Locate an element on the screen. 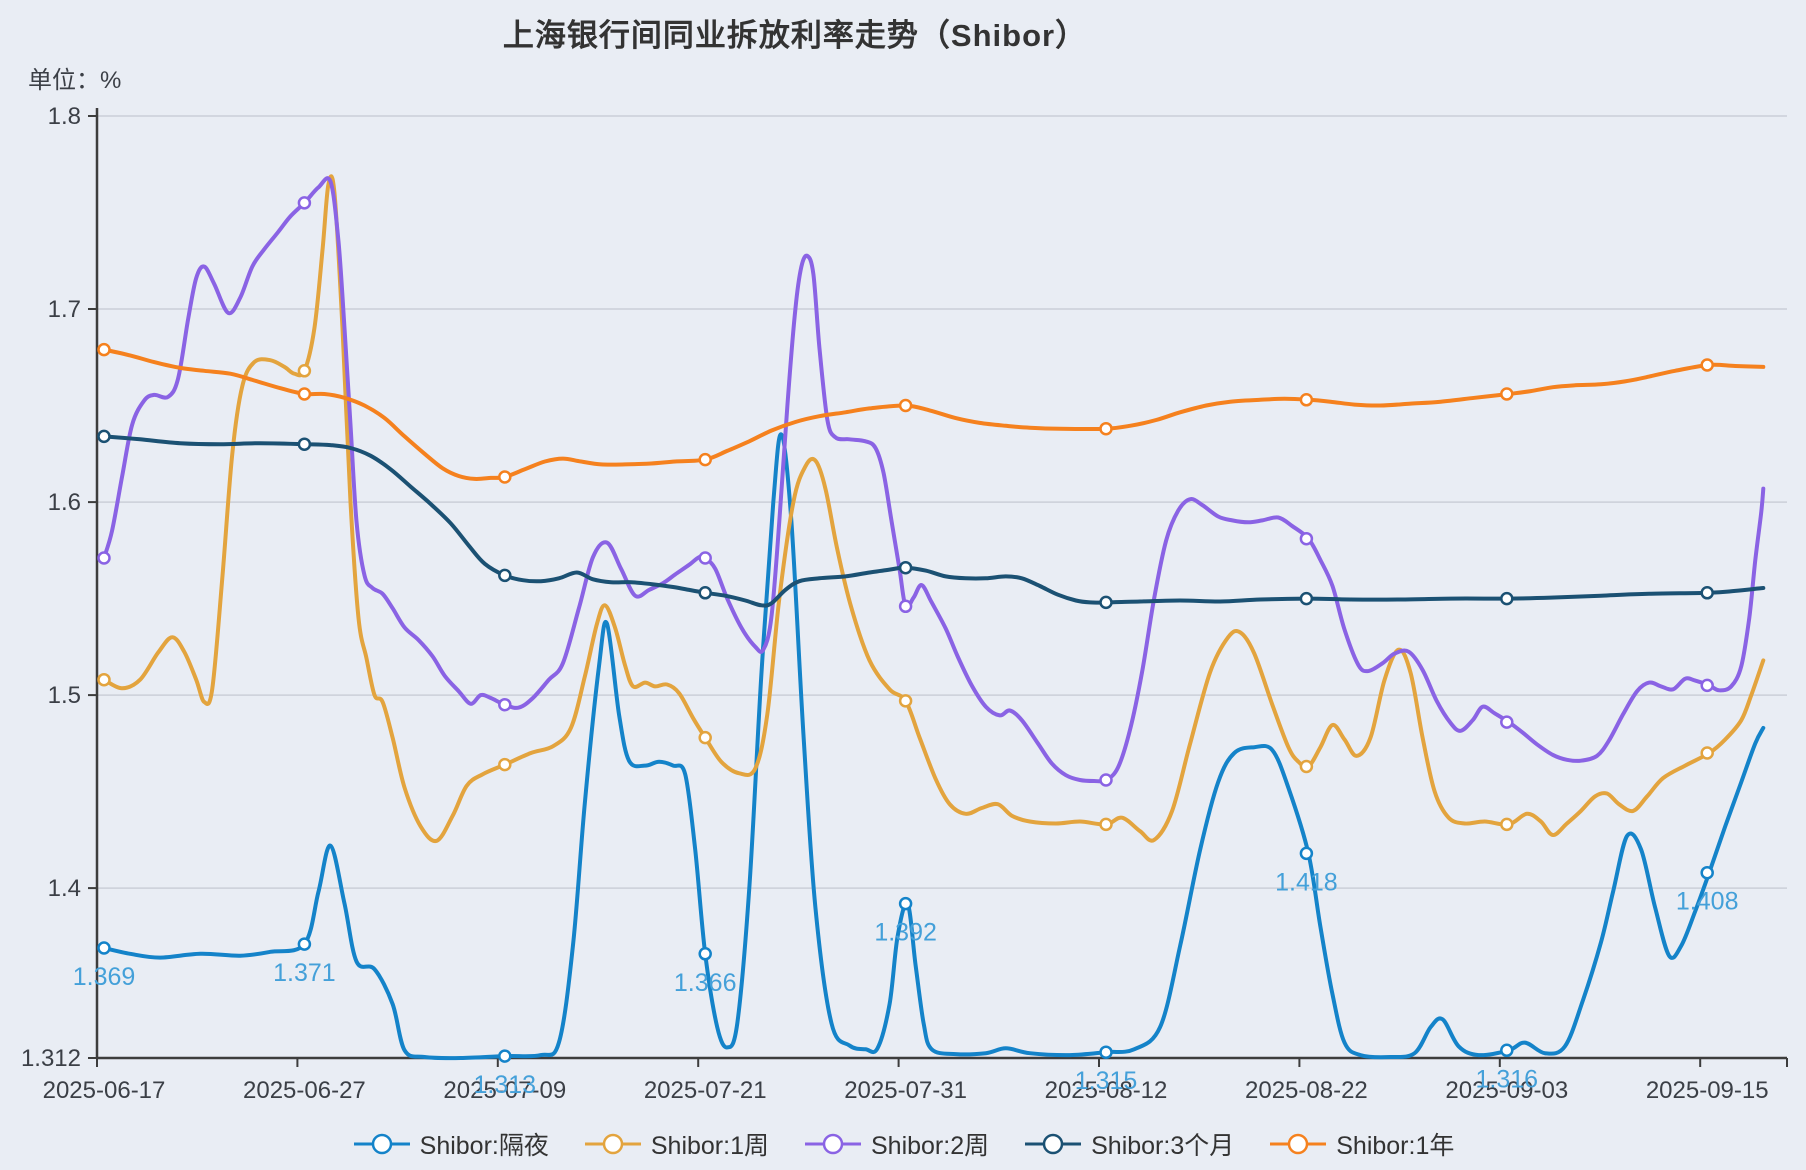 The image size is (1806, 1170). x-axis-label: 2025-06-27 is located at coordinates (304, 1090).